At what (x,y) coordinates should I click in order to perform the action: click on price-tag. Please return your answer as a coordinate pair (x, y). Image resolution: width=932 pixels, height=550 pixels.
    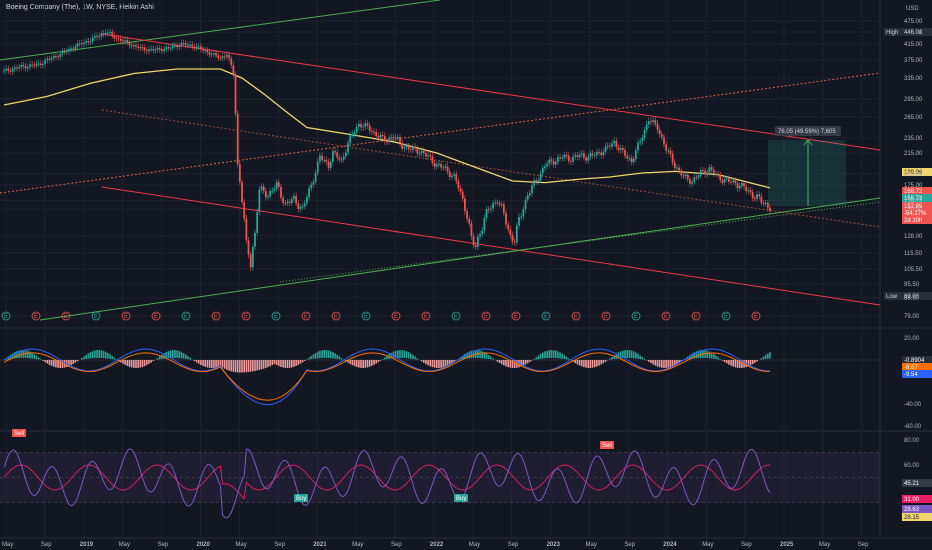
    Looking at the image, I should click on (917, 220).